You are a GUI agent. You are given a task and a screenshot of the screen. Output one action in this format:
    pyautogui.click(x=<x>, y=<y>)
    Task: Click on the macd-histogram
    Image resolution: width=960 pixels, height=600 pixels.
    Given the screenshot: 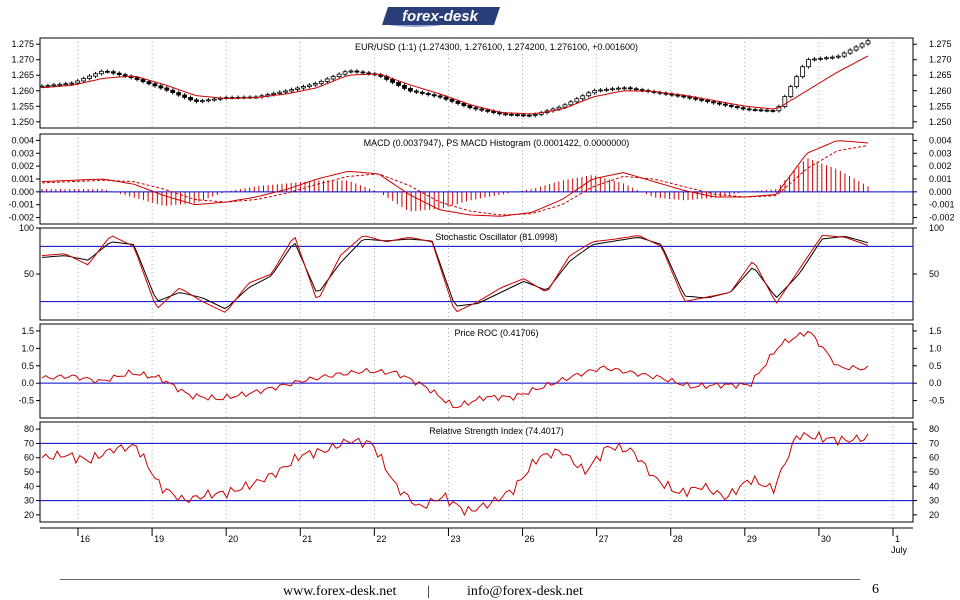 What is the action you would take?
    pyautogui.click(x=455, y=185)
    